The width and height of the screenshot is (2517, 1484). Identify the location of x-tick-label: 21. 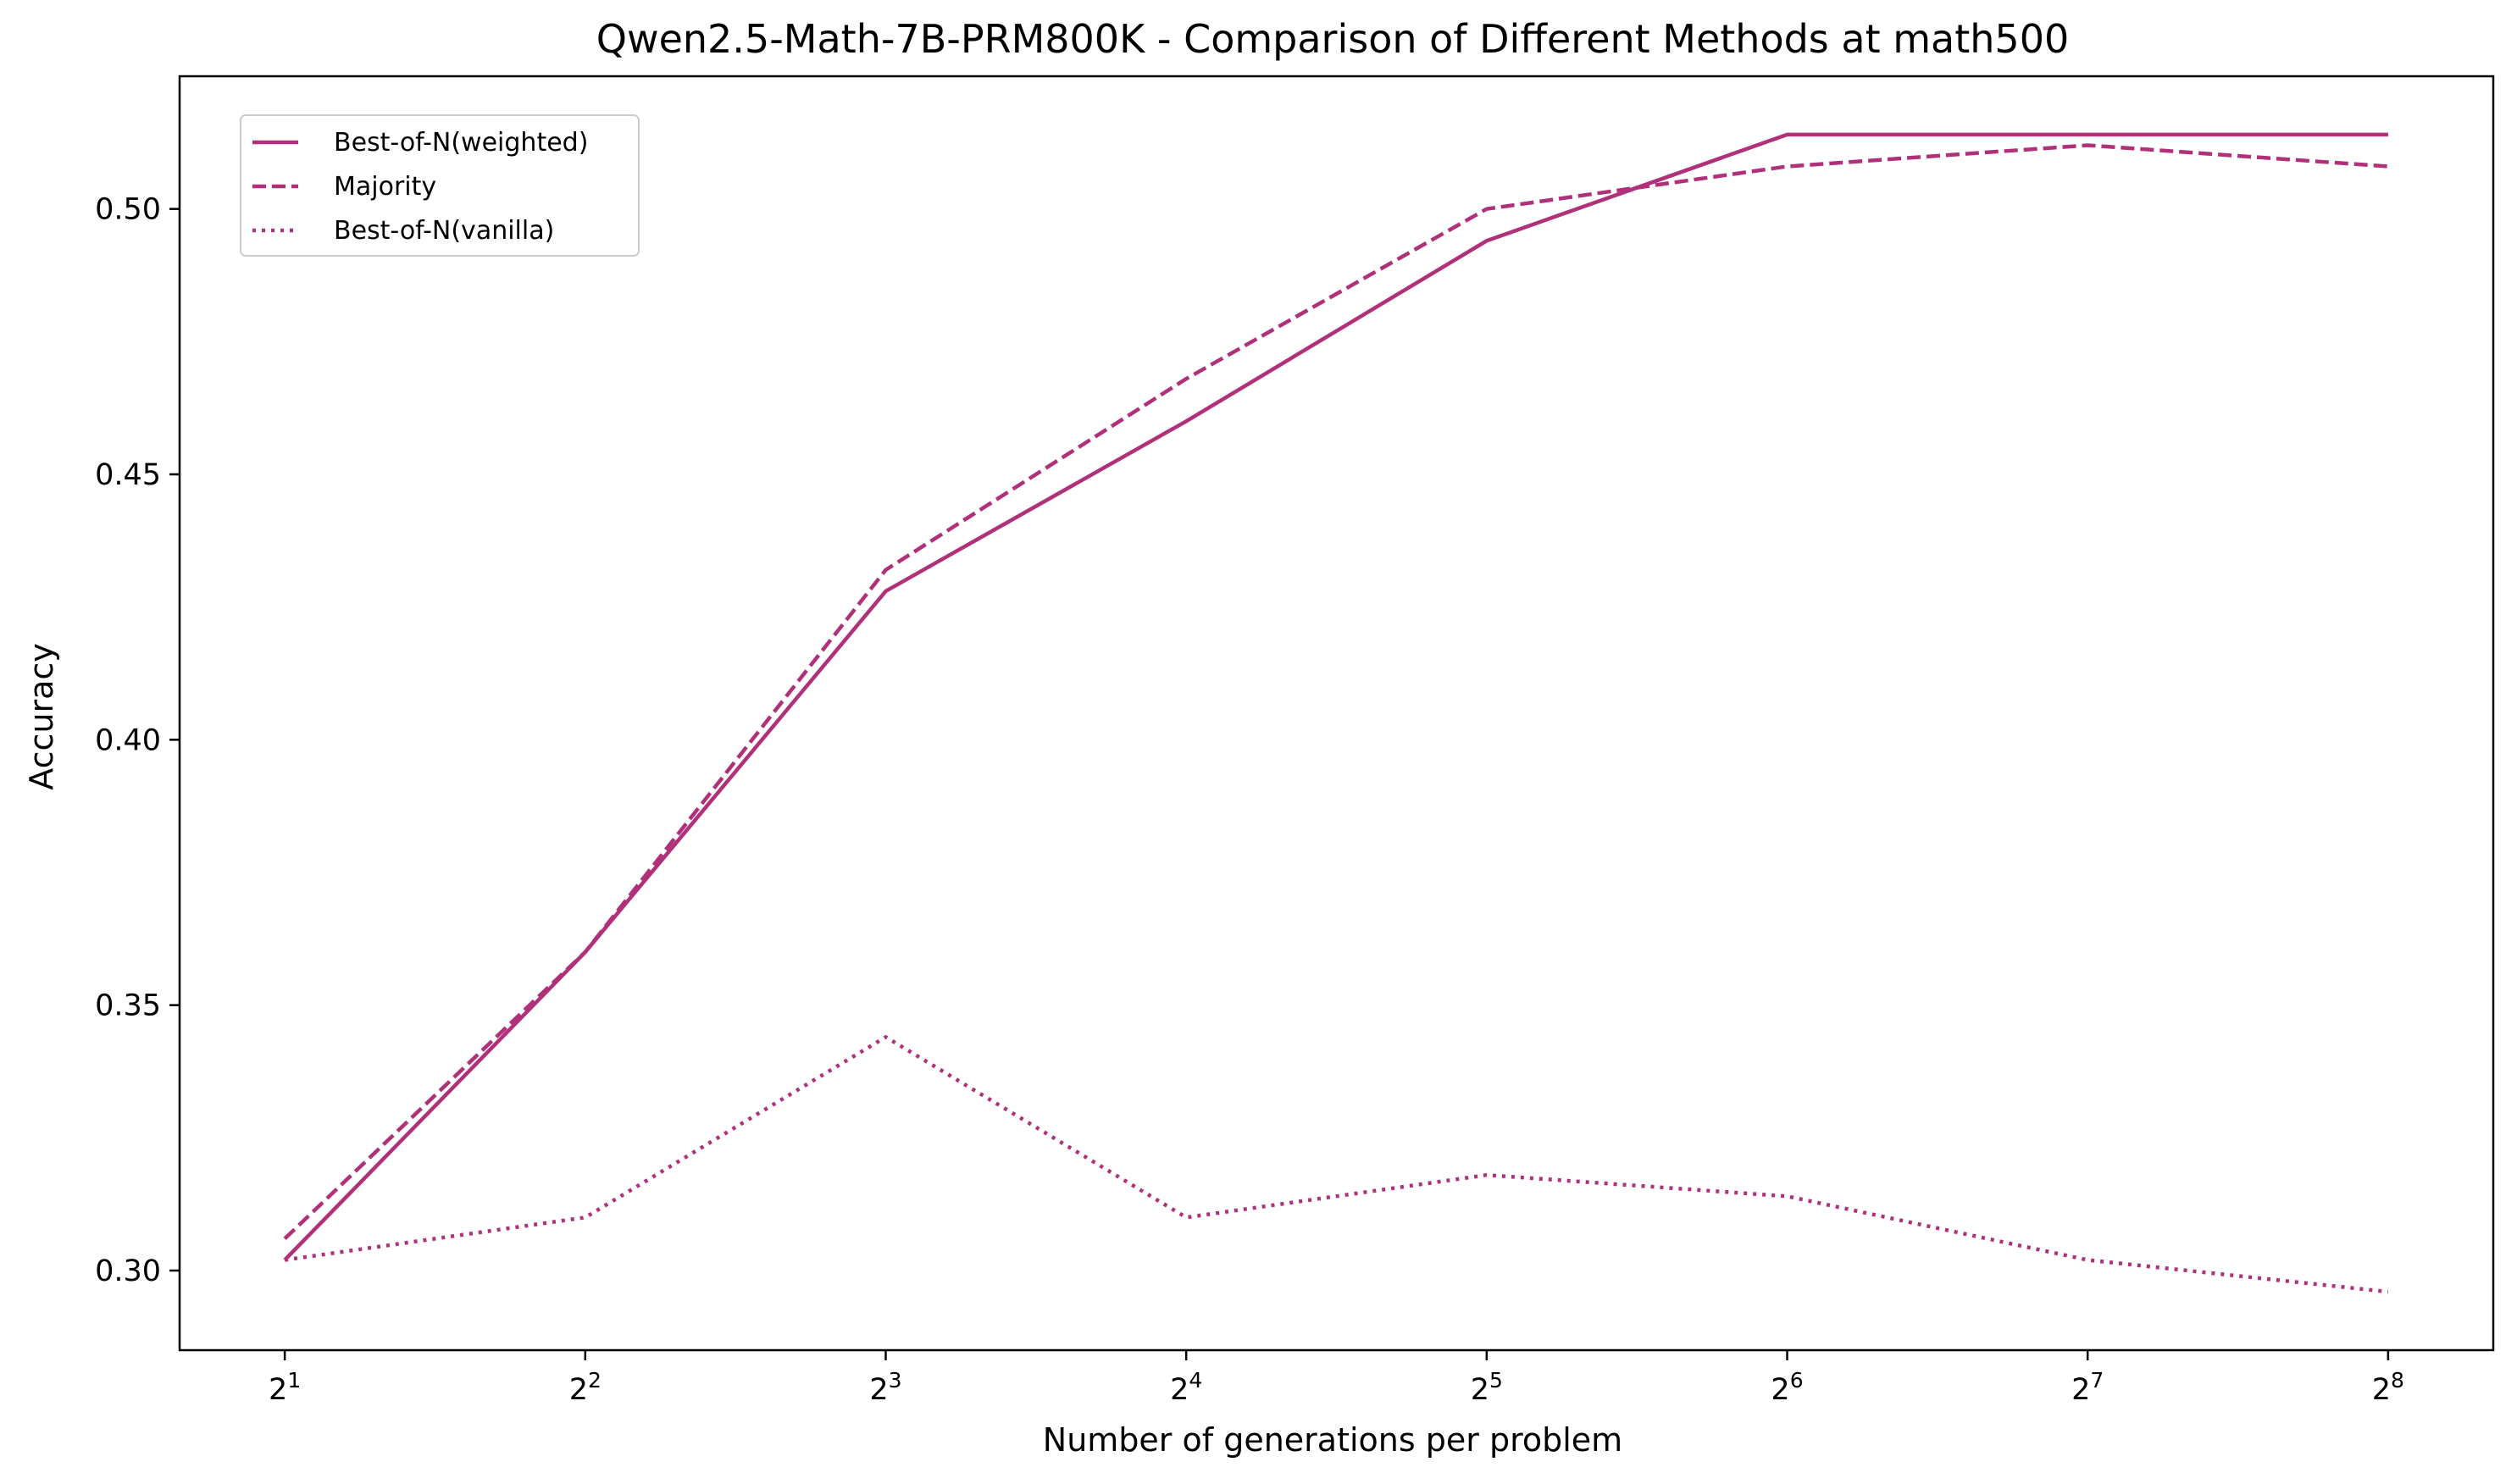
(285, 1387).